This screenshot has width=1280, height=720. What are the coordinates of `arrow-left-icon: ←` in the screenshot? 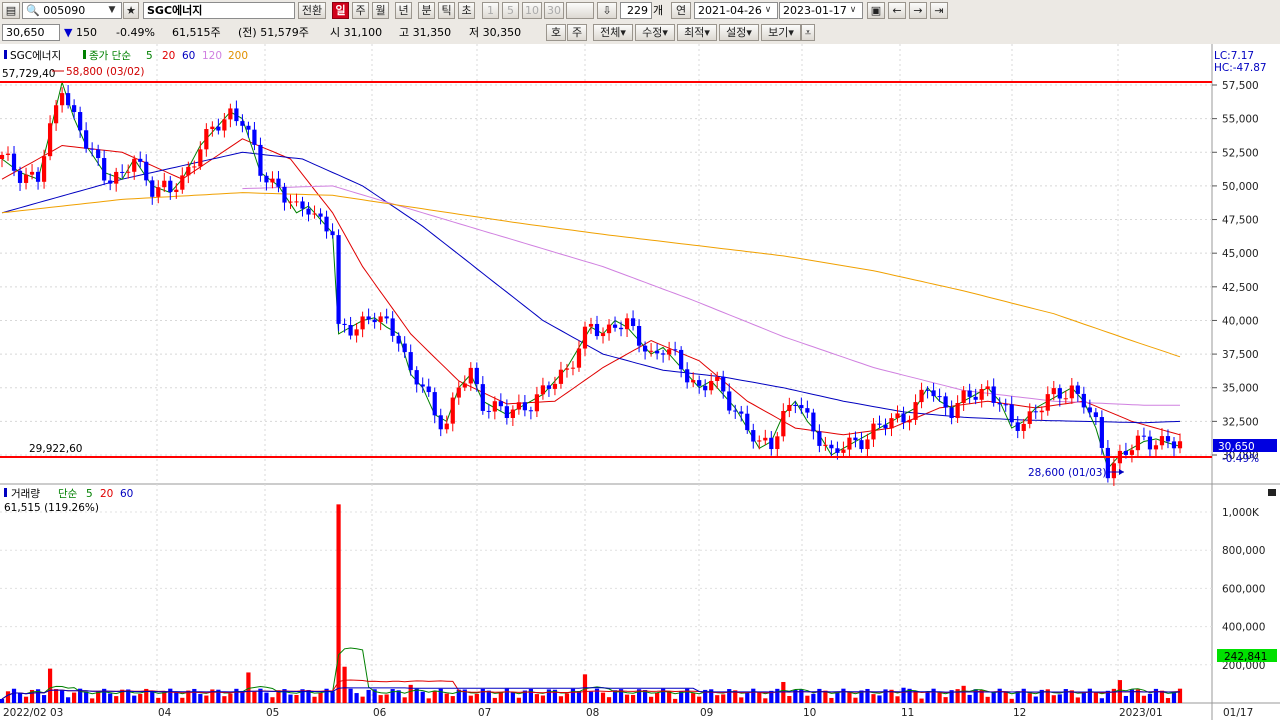 It's located at (897, 10).